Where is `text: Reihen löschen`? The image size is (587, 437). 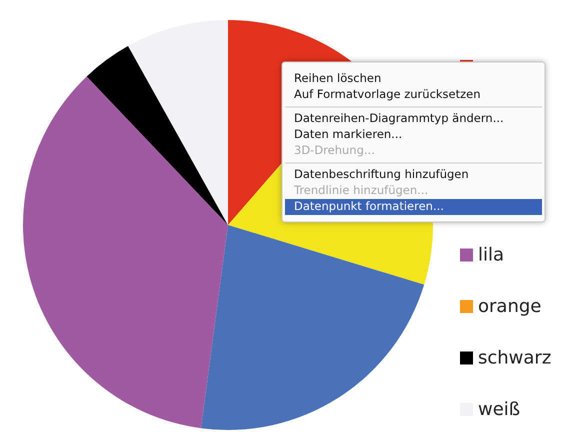 text: Reihen löschen is located at coordinates (338, 78).